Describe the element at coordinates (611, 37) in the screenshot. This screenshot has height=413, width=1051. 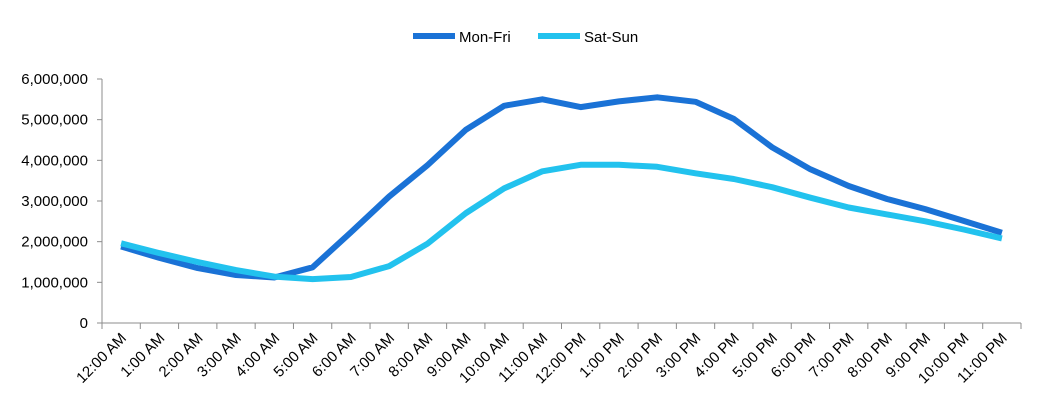
I see `legend-label: Sat-Sun` at that location.